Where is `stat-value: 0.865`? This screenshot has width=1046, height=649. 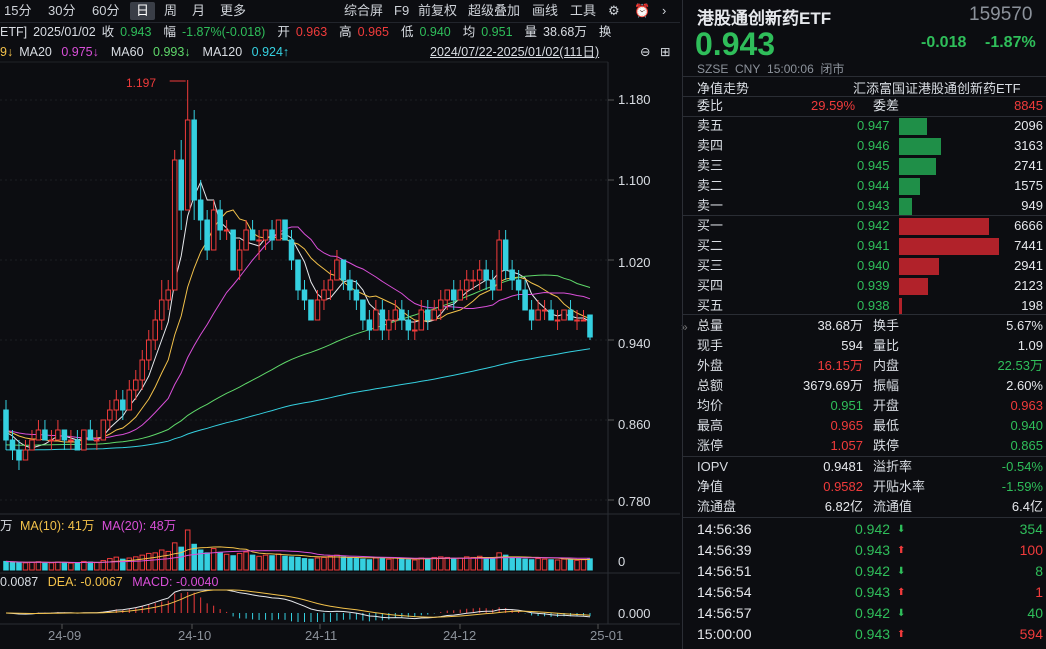
stat-value: 0.865 is located at coordinates (1026, 445).